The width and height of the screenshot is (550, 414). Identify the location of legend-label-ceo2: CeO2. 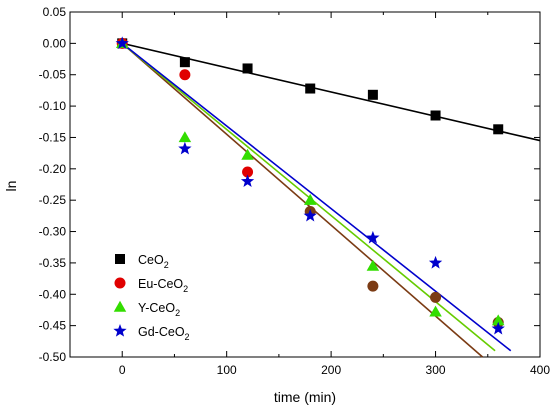
(153, 261).